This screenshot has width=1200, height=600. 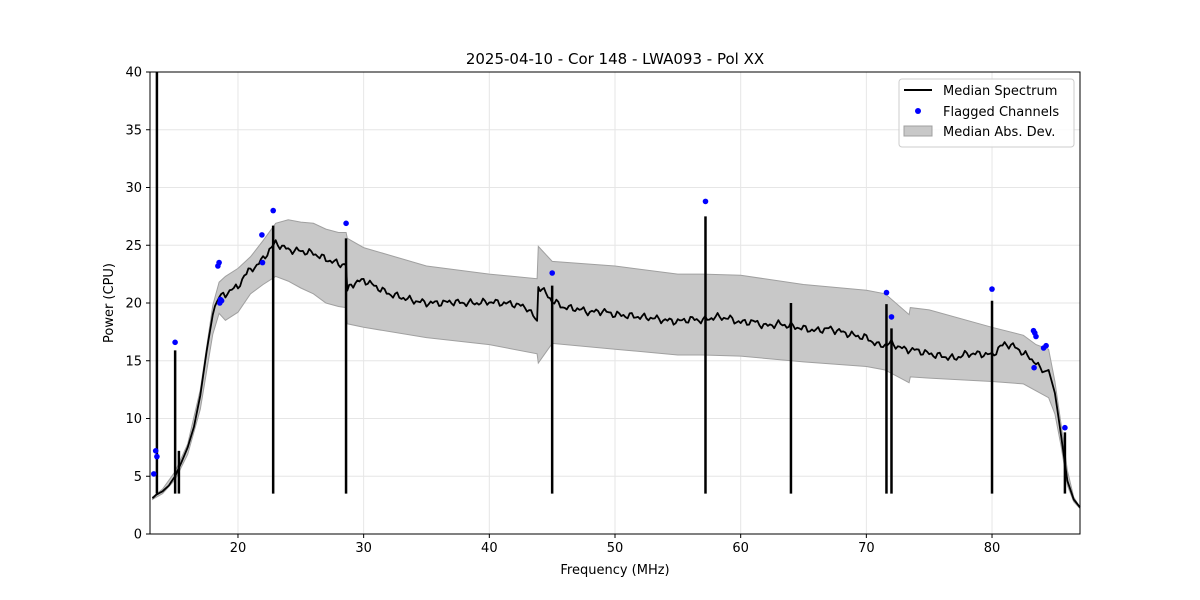 What do you see at coordinates (489, 548) in the screenshot?
I see `x-tick-label: 40` at bounding box center [489, 548].